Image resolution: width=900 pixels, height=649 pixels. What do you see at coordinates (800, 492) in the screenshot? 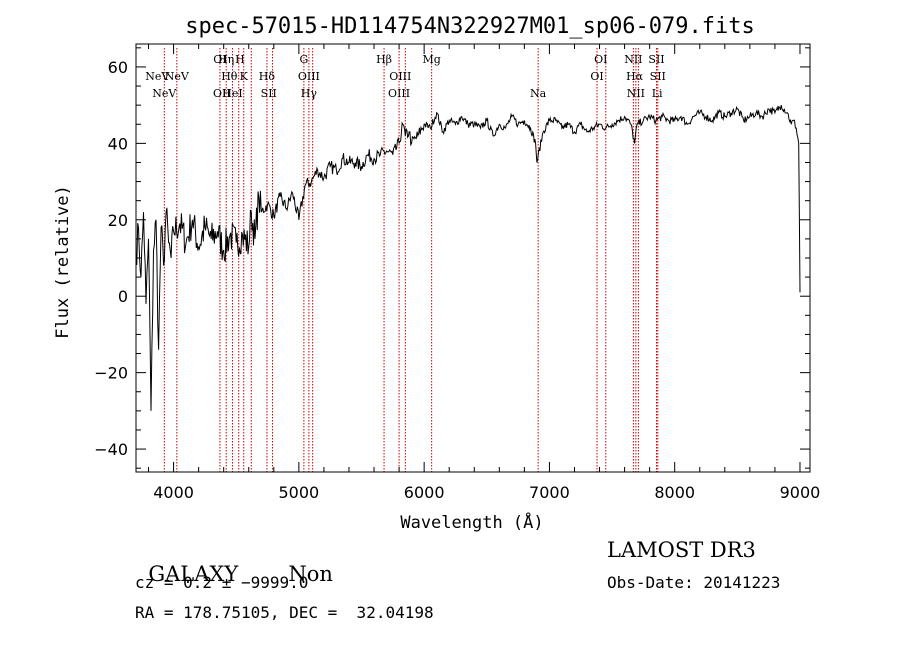
I see `x-tick-label: 9000` at bounding box center [800, 492].